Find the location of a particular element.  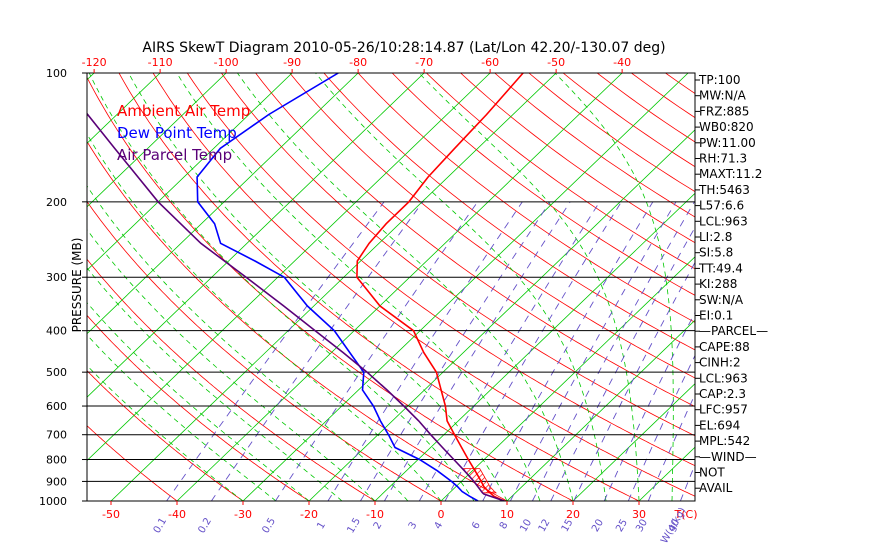

y-tick-label: 200 is located at coordinates (56, 202).